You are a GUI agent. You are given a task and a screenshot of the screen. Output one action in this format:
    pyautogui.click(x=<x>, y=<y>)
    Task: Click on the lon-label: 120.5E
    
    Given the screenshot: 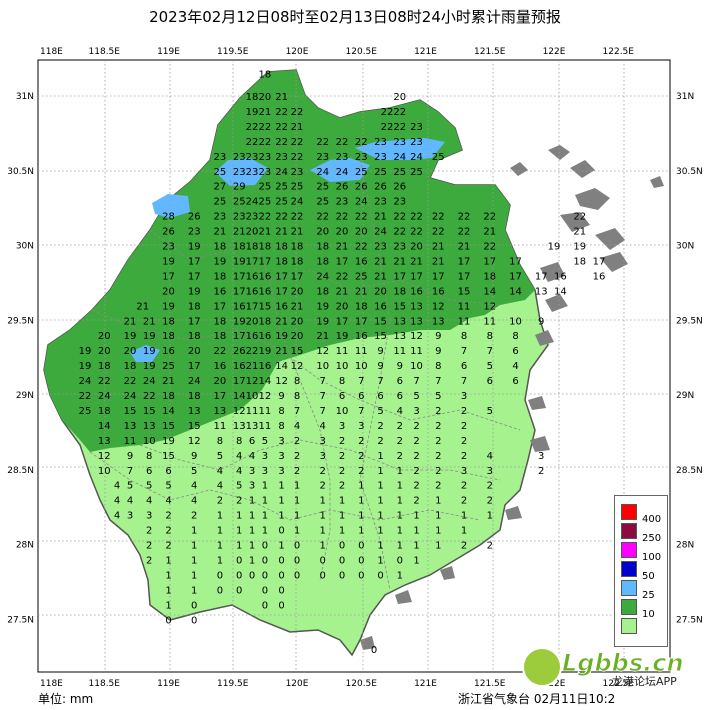 What is the action you would take?
    pyautogui.click(x=362, y=52)
    